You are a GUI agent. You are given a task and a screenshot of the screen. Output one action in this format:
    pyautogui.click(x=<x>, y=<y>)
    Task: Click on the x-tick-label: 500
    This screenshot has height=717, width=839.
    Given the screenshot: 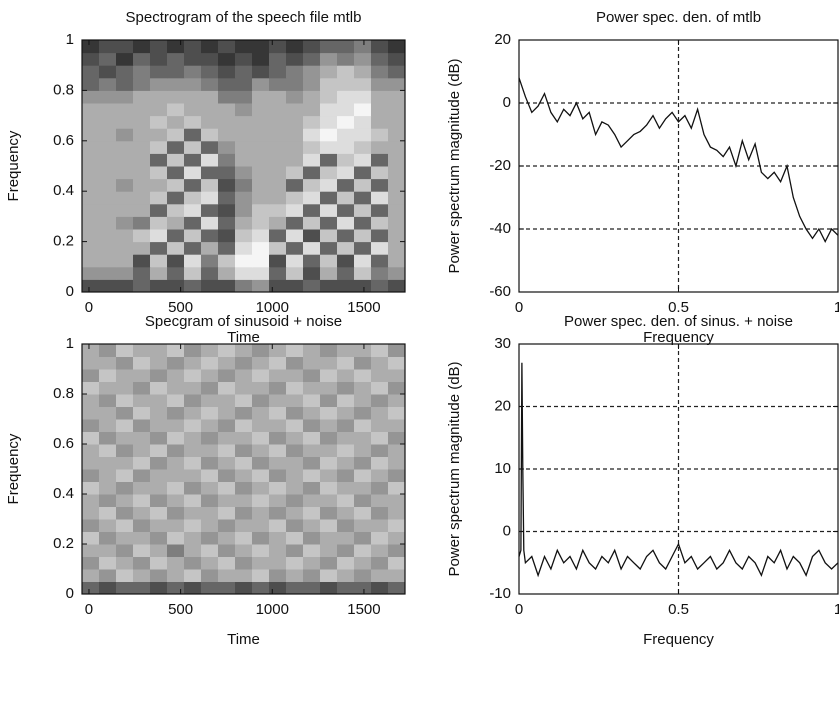 What is the action you would take?
    pyautogui.click(x=180, y=307)
    